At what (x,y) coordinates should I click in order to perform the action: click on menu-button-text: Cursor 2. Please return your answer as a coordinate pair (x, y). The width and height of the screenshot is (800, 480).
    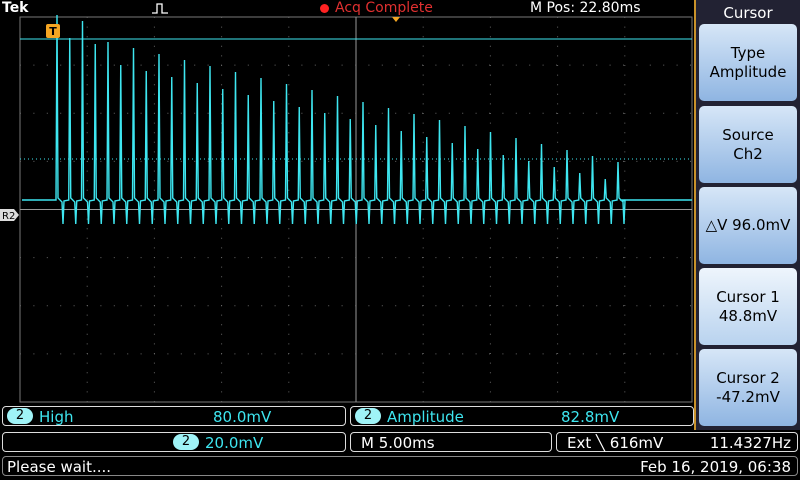
    Looking at the image, I should click on (748, 377).